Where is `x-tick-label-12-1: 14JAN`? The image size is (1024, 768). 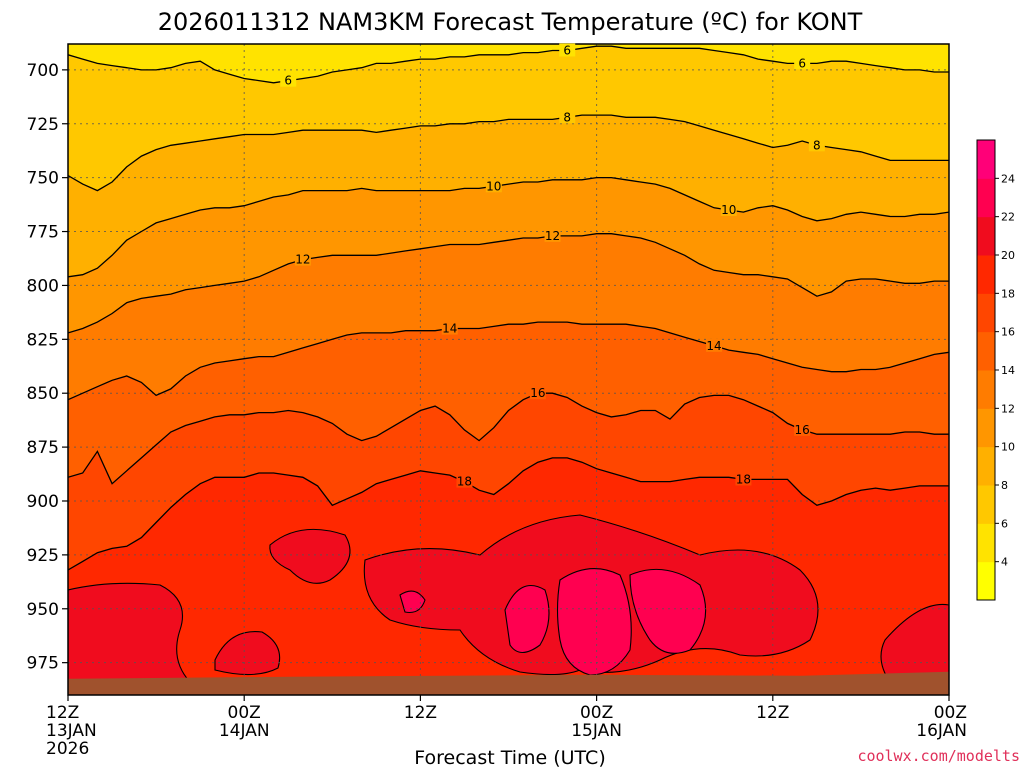 x-tick-label-12-1: 14JAN is located at coordinates (244, 731).